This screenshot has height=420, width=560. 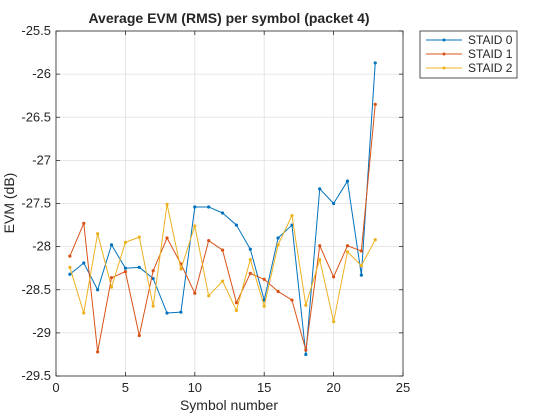 What do you see at coordinates (41, 246) in the screenshot?
I see `y-tick-label: -28` at bounding box center [41, 246].